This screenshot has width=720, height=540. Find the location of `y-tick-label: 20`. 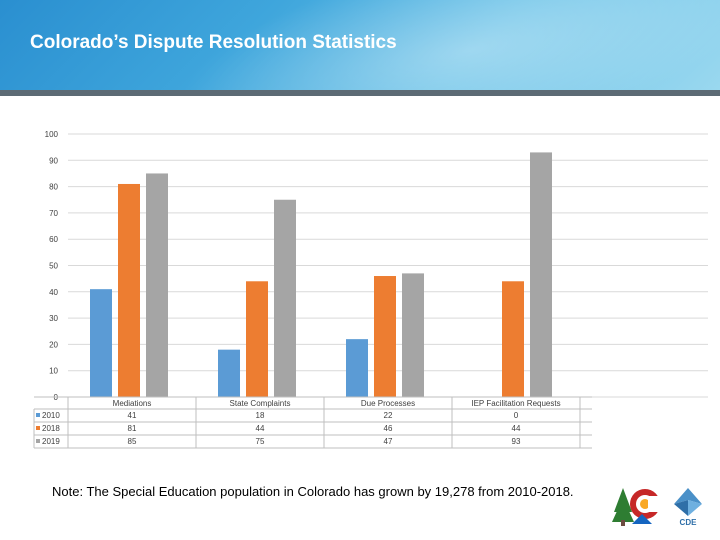

y-tick-label: 20 is located at coordinates (53, 344).